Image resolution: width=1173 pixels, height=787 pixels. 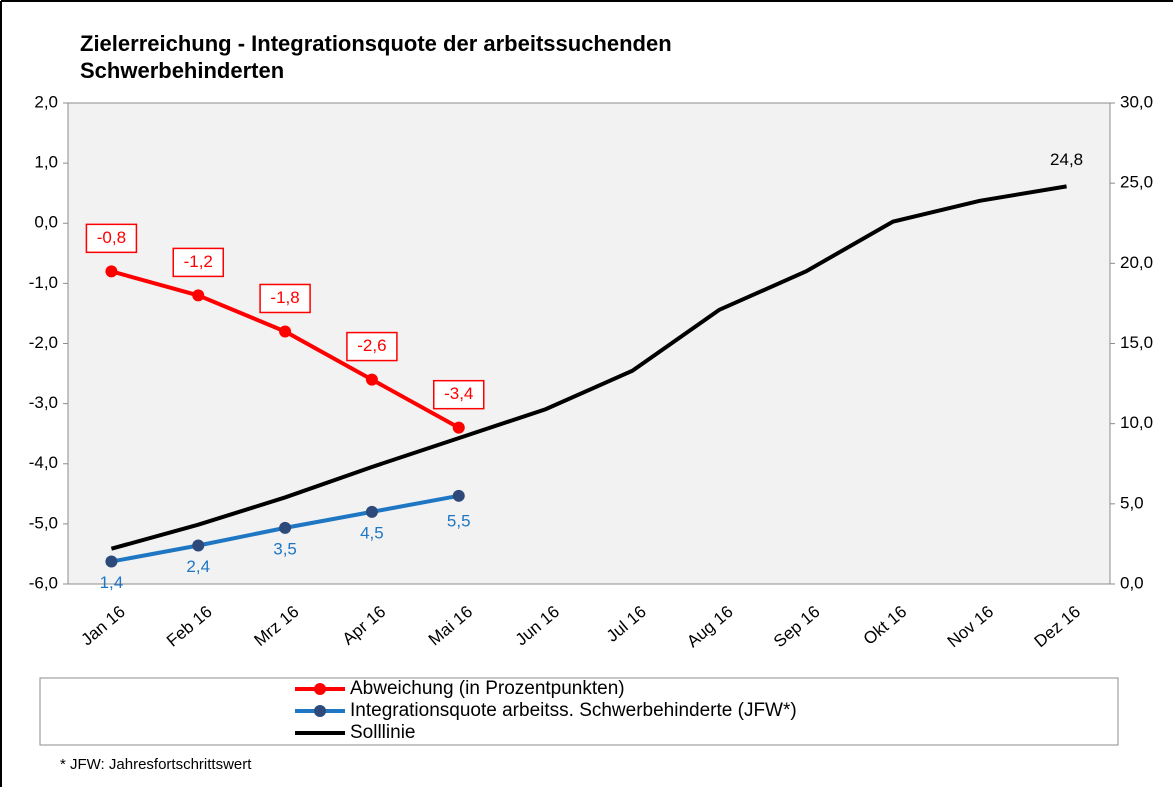 I want to click on legend-label: Abweichung (in Prozentpunkten), so click(x=487, y=688).